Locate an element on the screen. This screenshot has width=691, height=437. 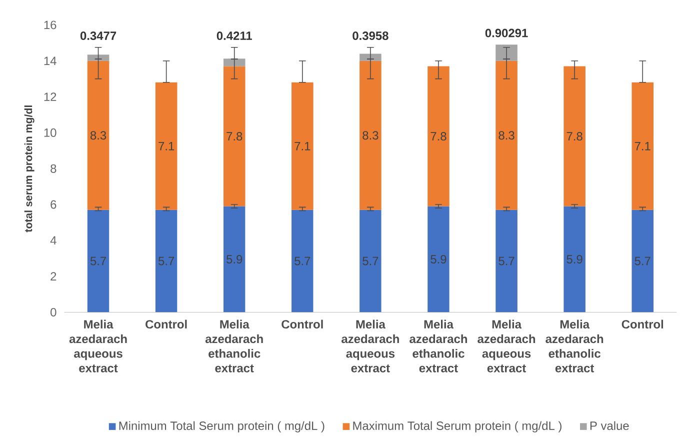
legend-label: P value is located at coordinates (609, 425).